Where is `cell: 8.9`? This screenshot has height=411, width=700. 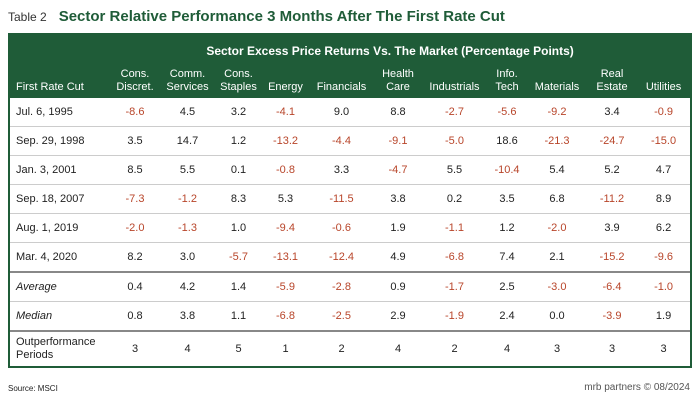 cell: 8.9 is located at coordinates (664, 199).